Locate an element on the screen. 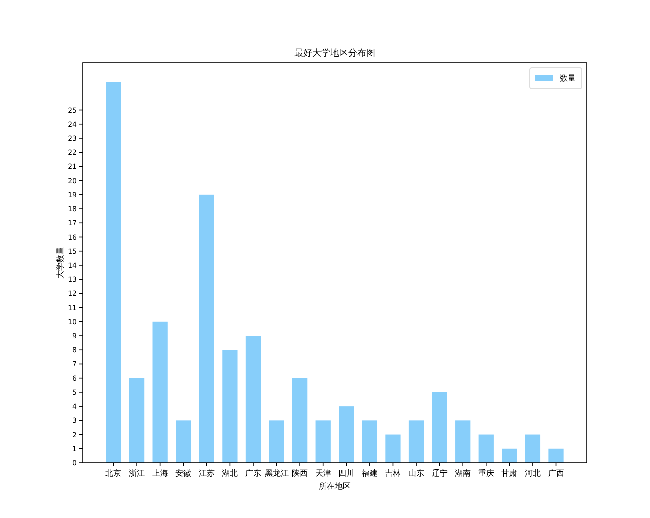 The height and width of the screenshot is (518, 650). x-tick-label: 湖北 is located at coordinates (230, 473).